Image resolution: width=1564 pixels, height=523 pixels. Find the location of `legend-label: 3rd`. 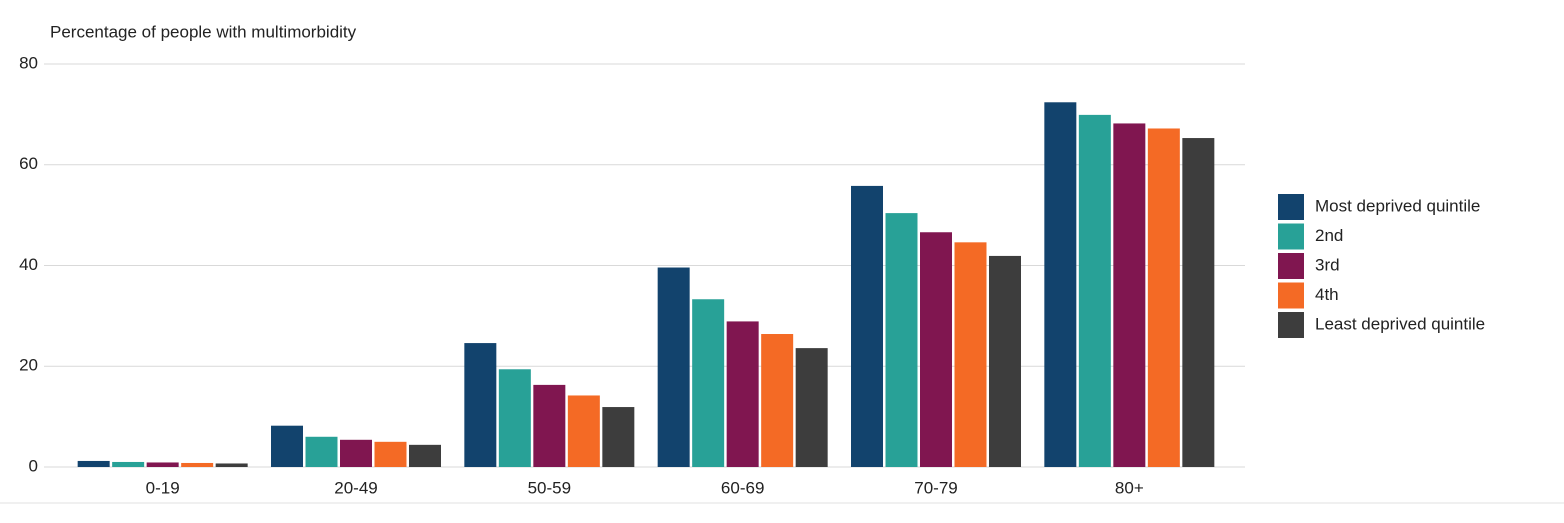

legend-label: 3rd is located at coordinates (1327, 264).